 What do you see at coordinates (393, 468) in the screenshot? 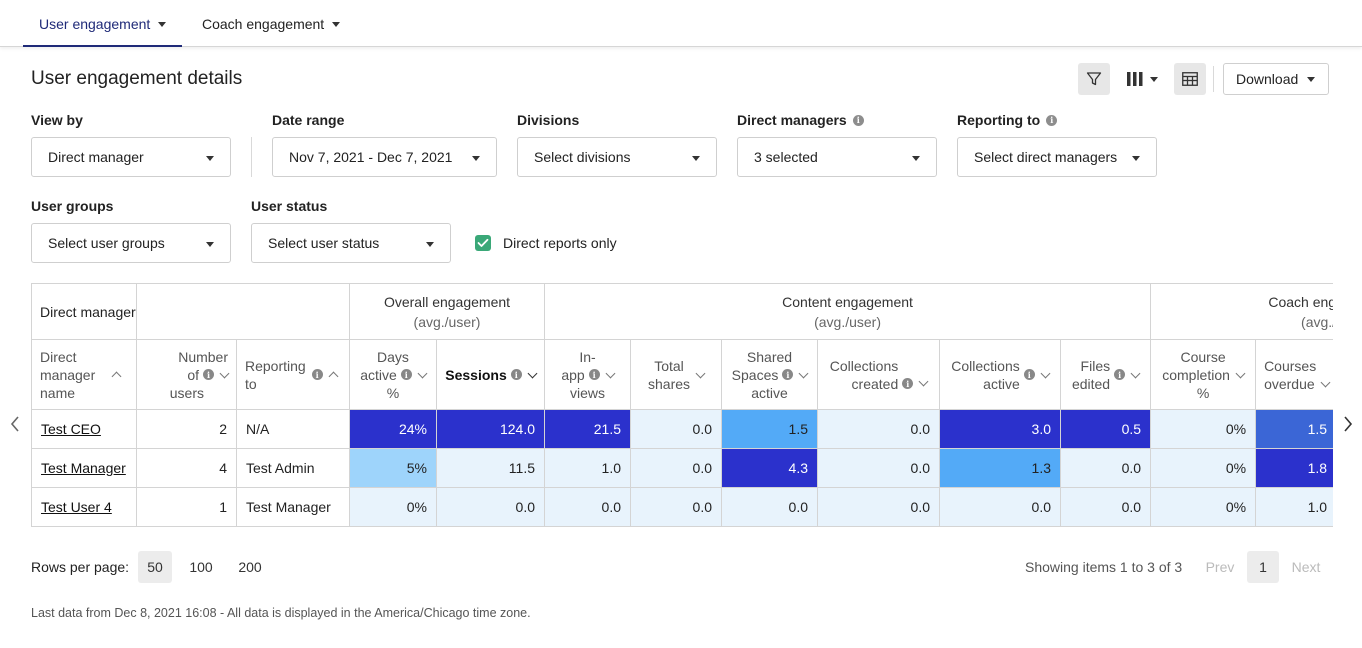
I see `cell-days-active: 5%` at bounding box center [393, 468].